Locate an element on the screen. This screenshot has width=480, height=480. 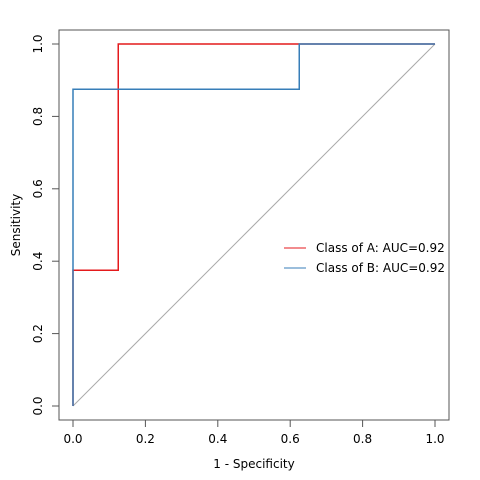
x-axis: 0.0 0.2 0.4 0.6 0.8 1.0 is located at coordinates (254, 433).